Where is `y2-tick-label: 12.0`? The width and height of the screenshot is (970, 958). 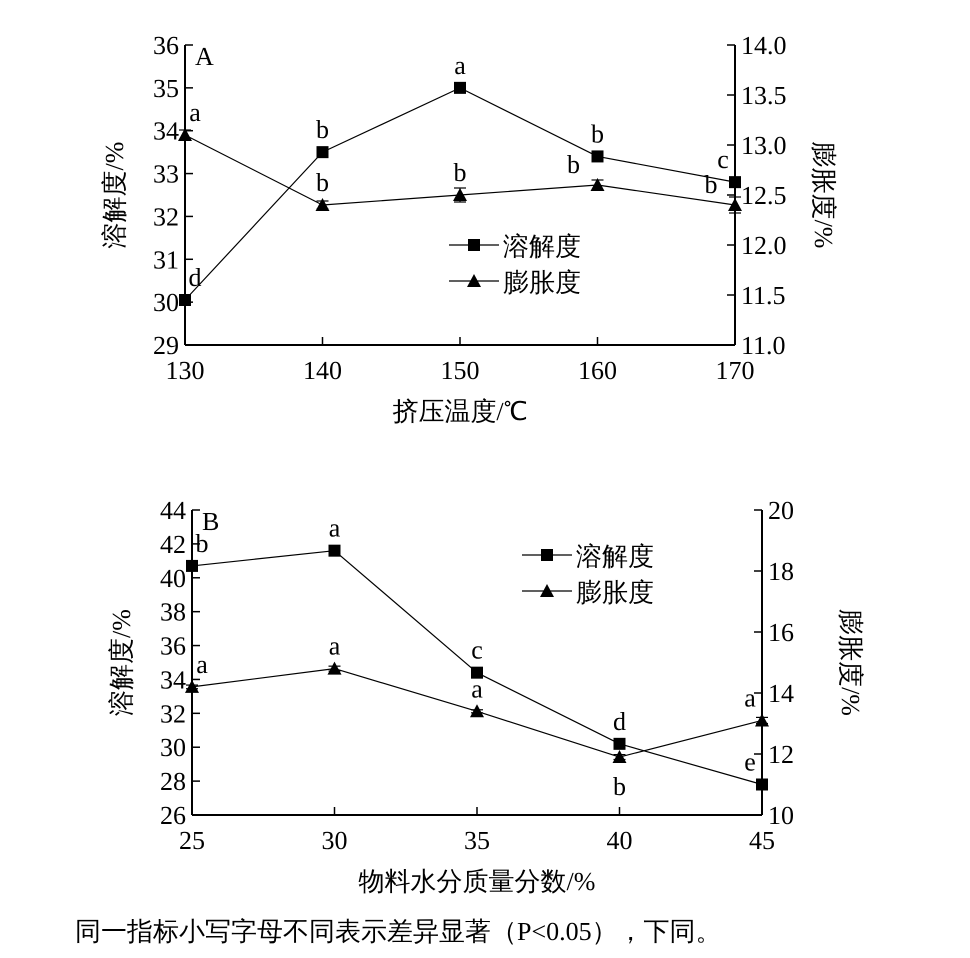
y2-tick-label: 12.0 is located at coordinates (763, 245).